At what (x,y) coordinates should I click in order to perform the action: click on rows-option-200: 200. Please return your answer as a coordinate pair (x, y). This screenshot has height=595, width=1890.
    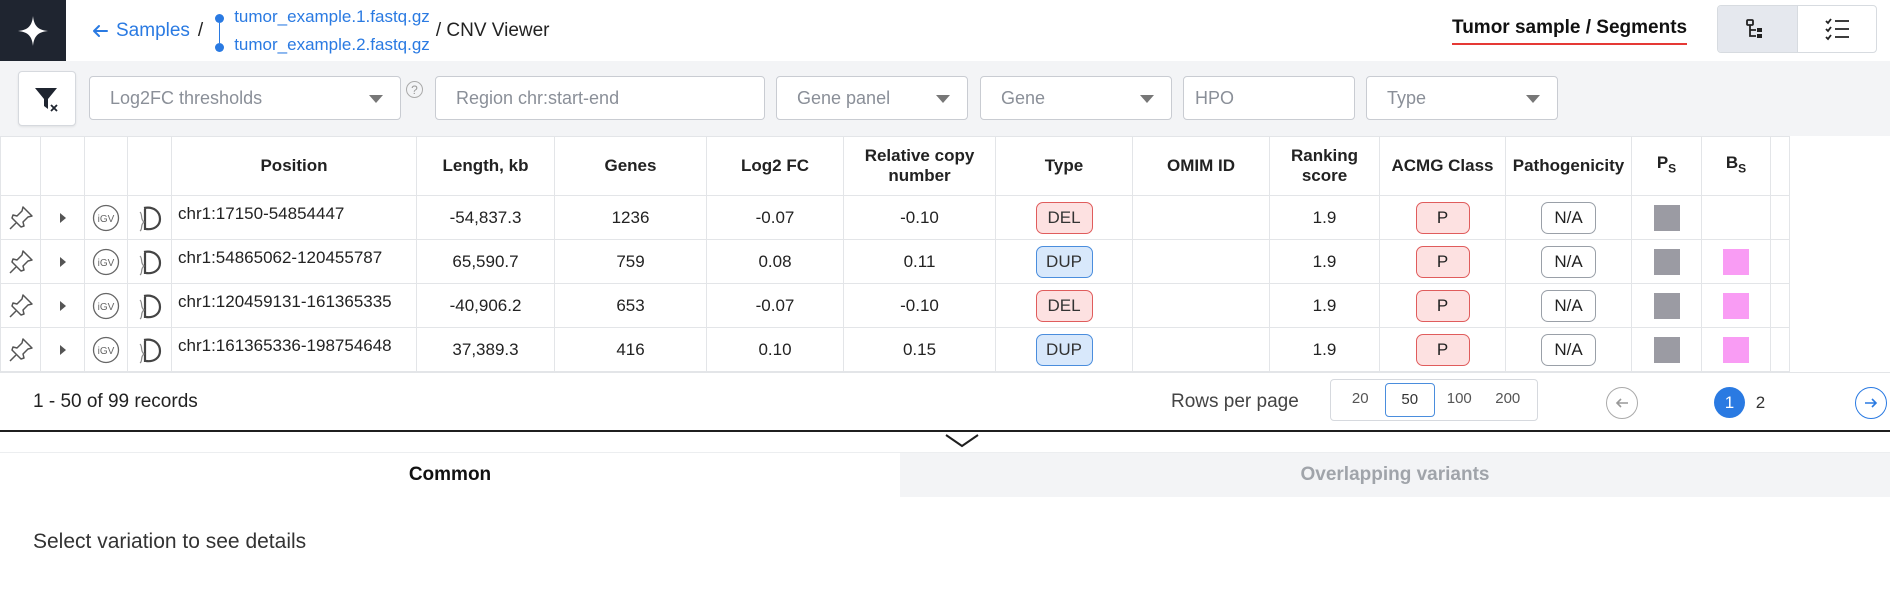
    Looking at the image, I should click on (1508, 398).